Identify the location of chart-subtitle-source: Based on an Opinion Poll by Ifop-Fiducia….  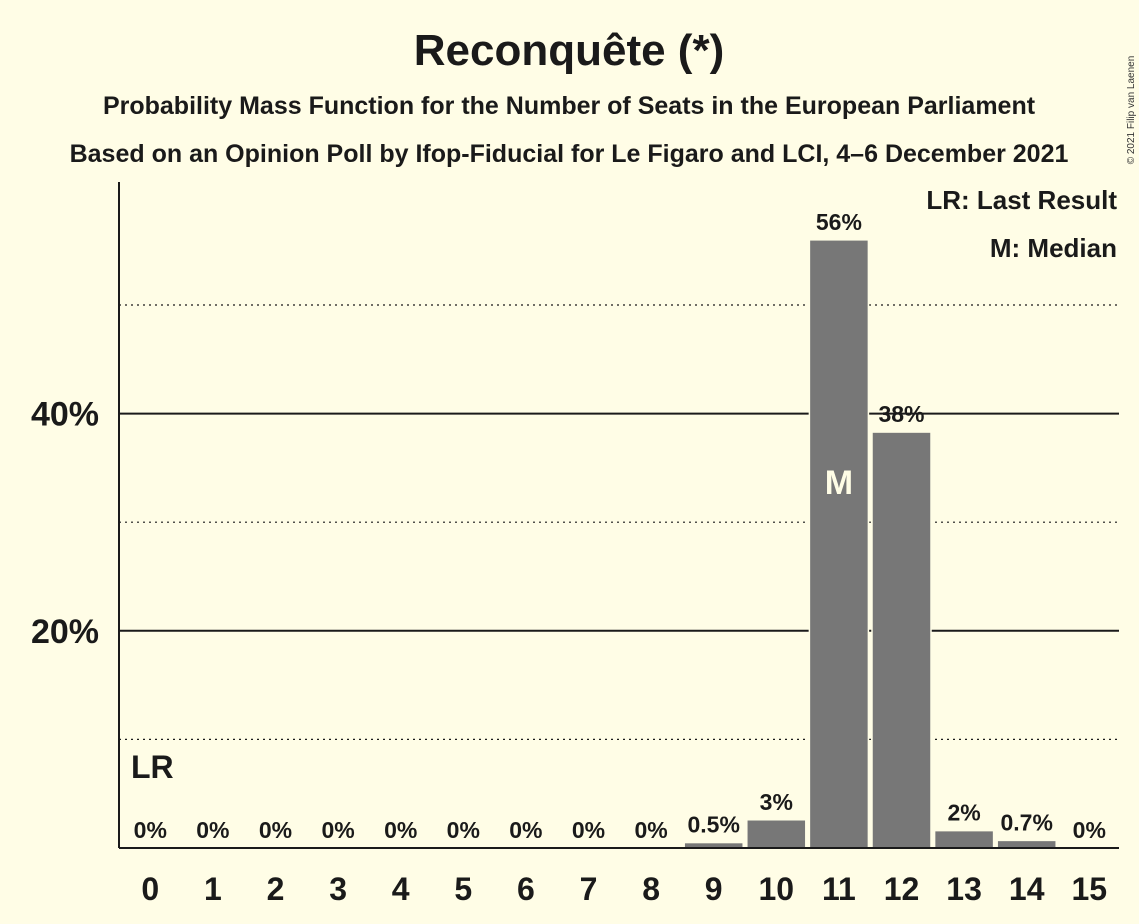
(569, 154).